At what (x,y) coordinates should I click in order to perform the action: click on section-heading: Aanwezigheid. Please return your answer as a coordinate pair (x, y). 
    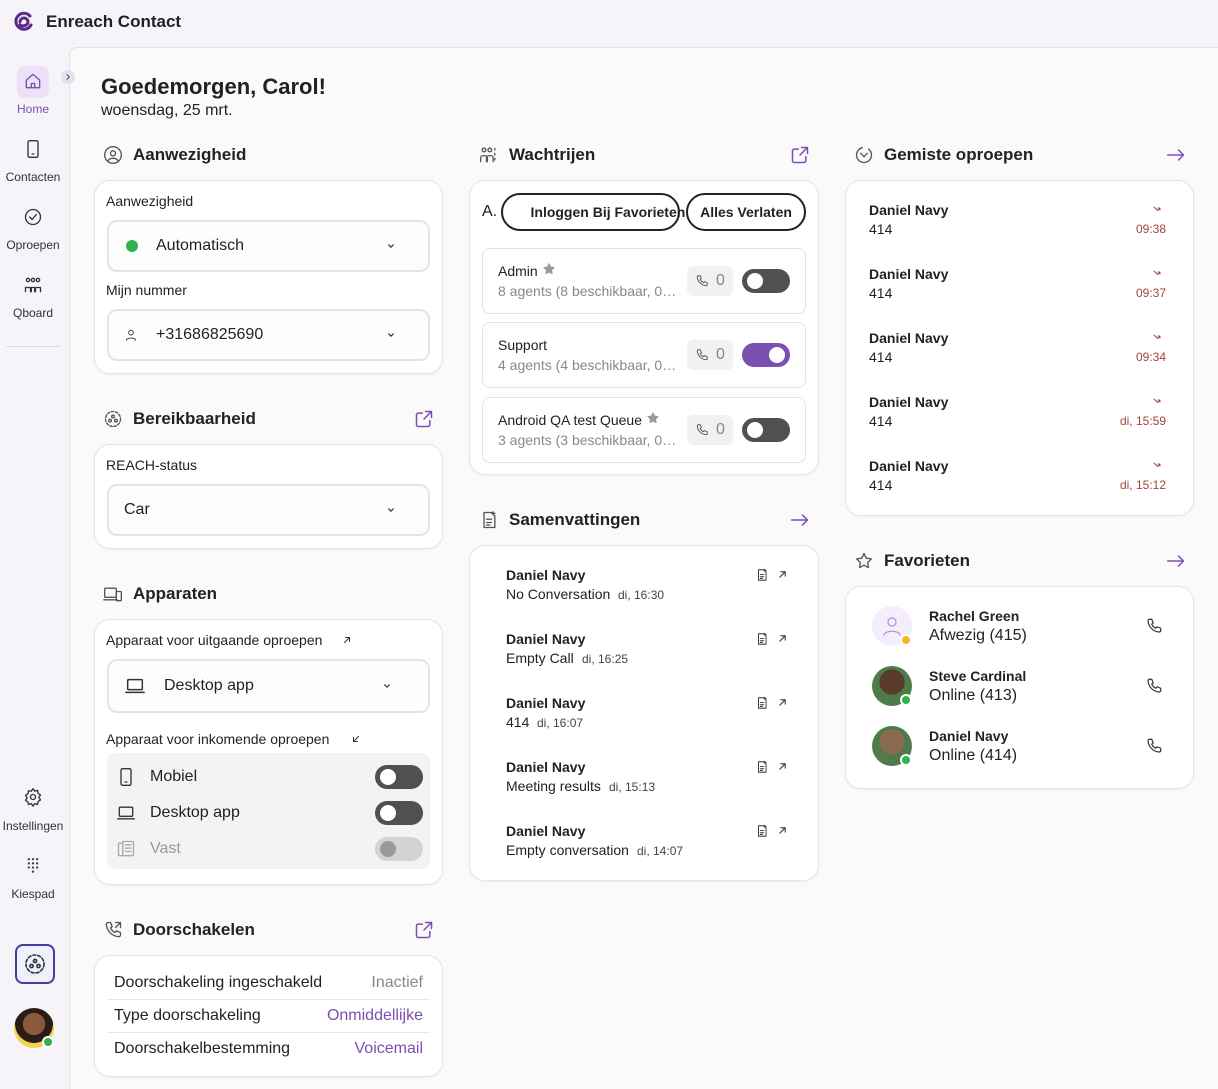
    Looking at the image, I should click on (190, 154).